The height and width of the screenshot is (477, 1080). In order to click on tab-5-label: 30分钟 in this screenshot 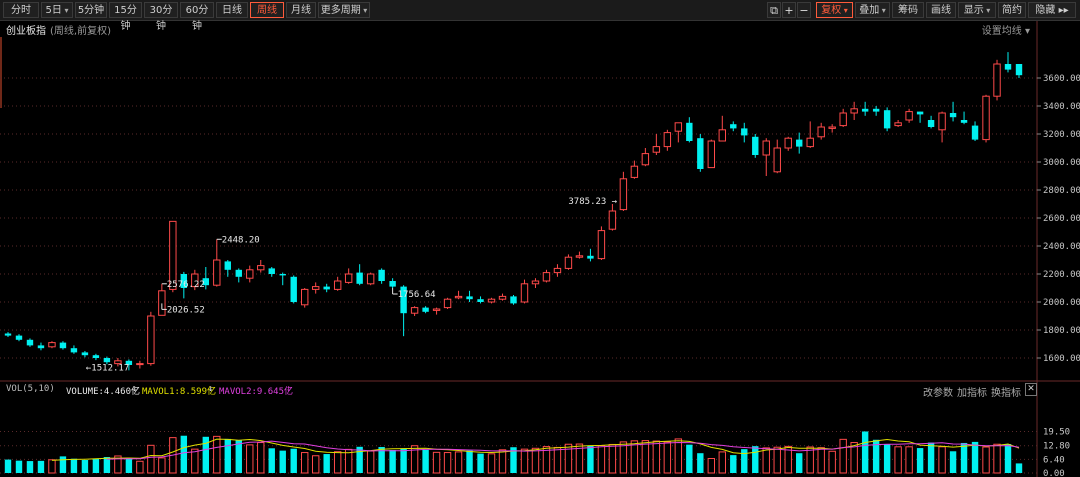, I will do `click(161, 18)`.